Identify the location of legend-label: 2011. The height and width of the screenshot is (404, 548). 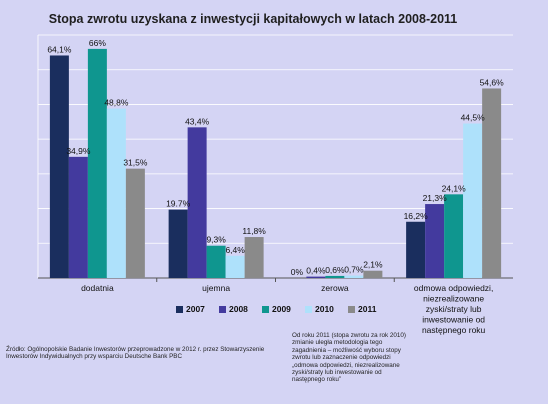
(367, 309).